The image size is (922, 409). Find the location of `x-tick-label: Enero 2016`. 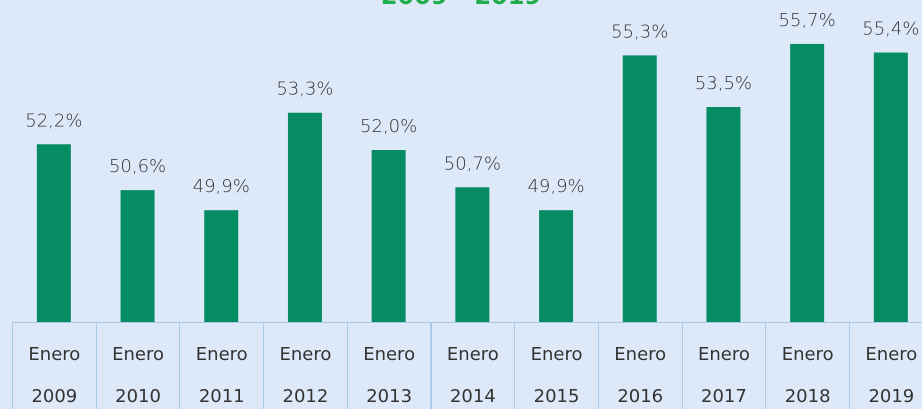

x-tick-label: Enero 2016 is located at coordinates (640, 365).